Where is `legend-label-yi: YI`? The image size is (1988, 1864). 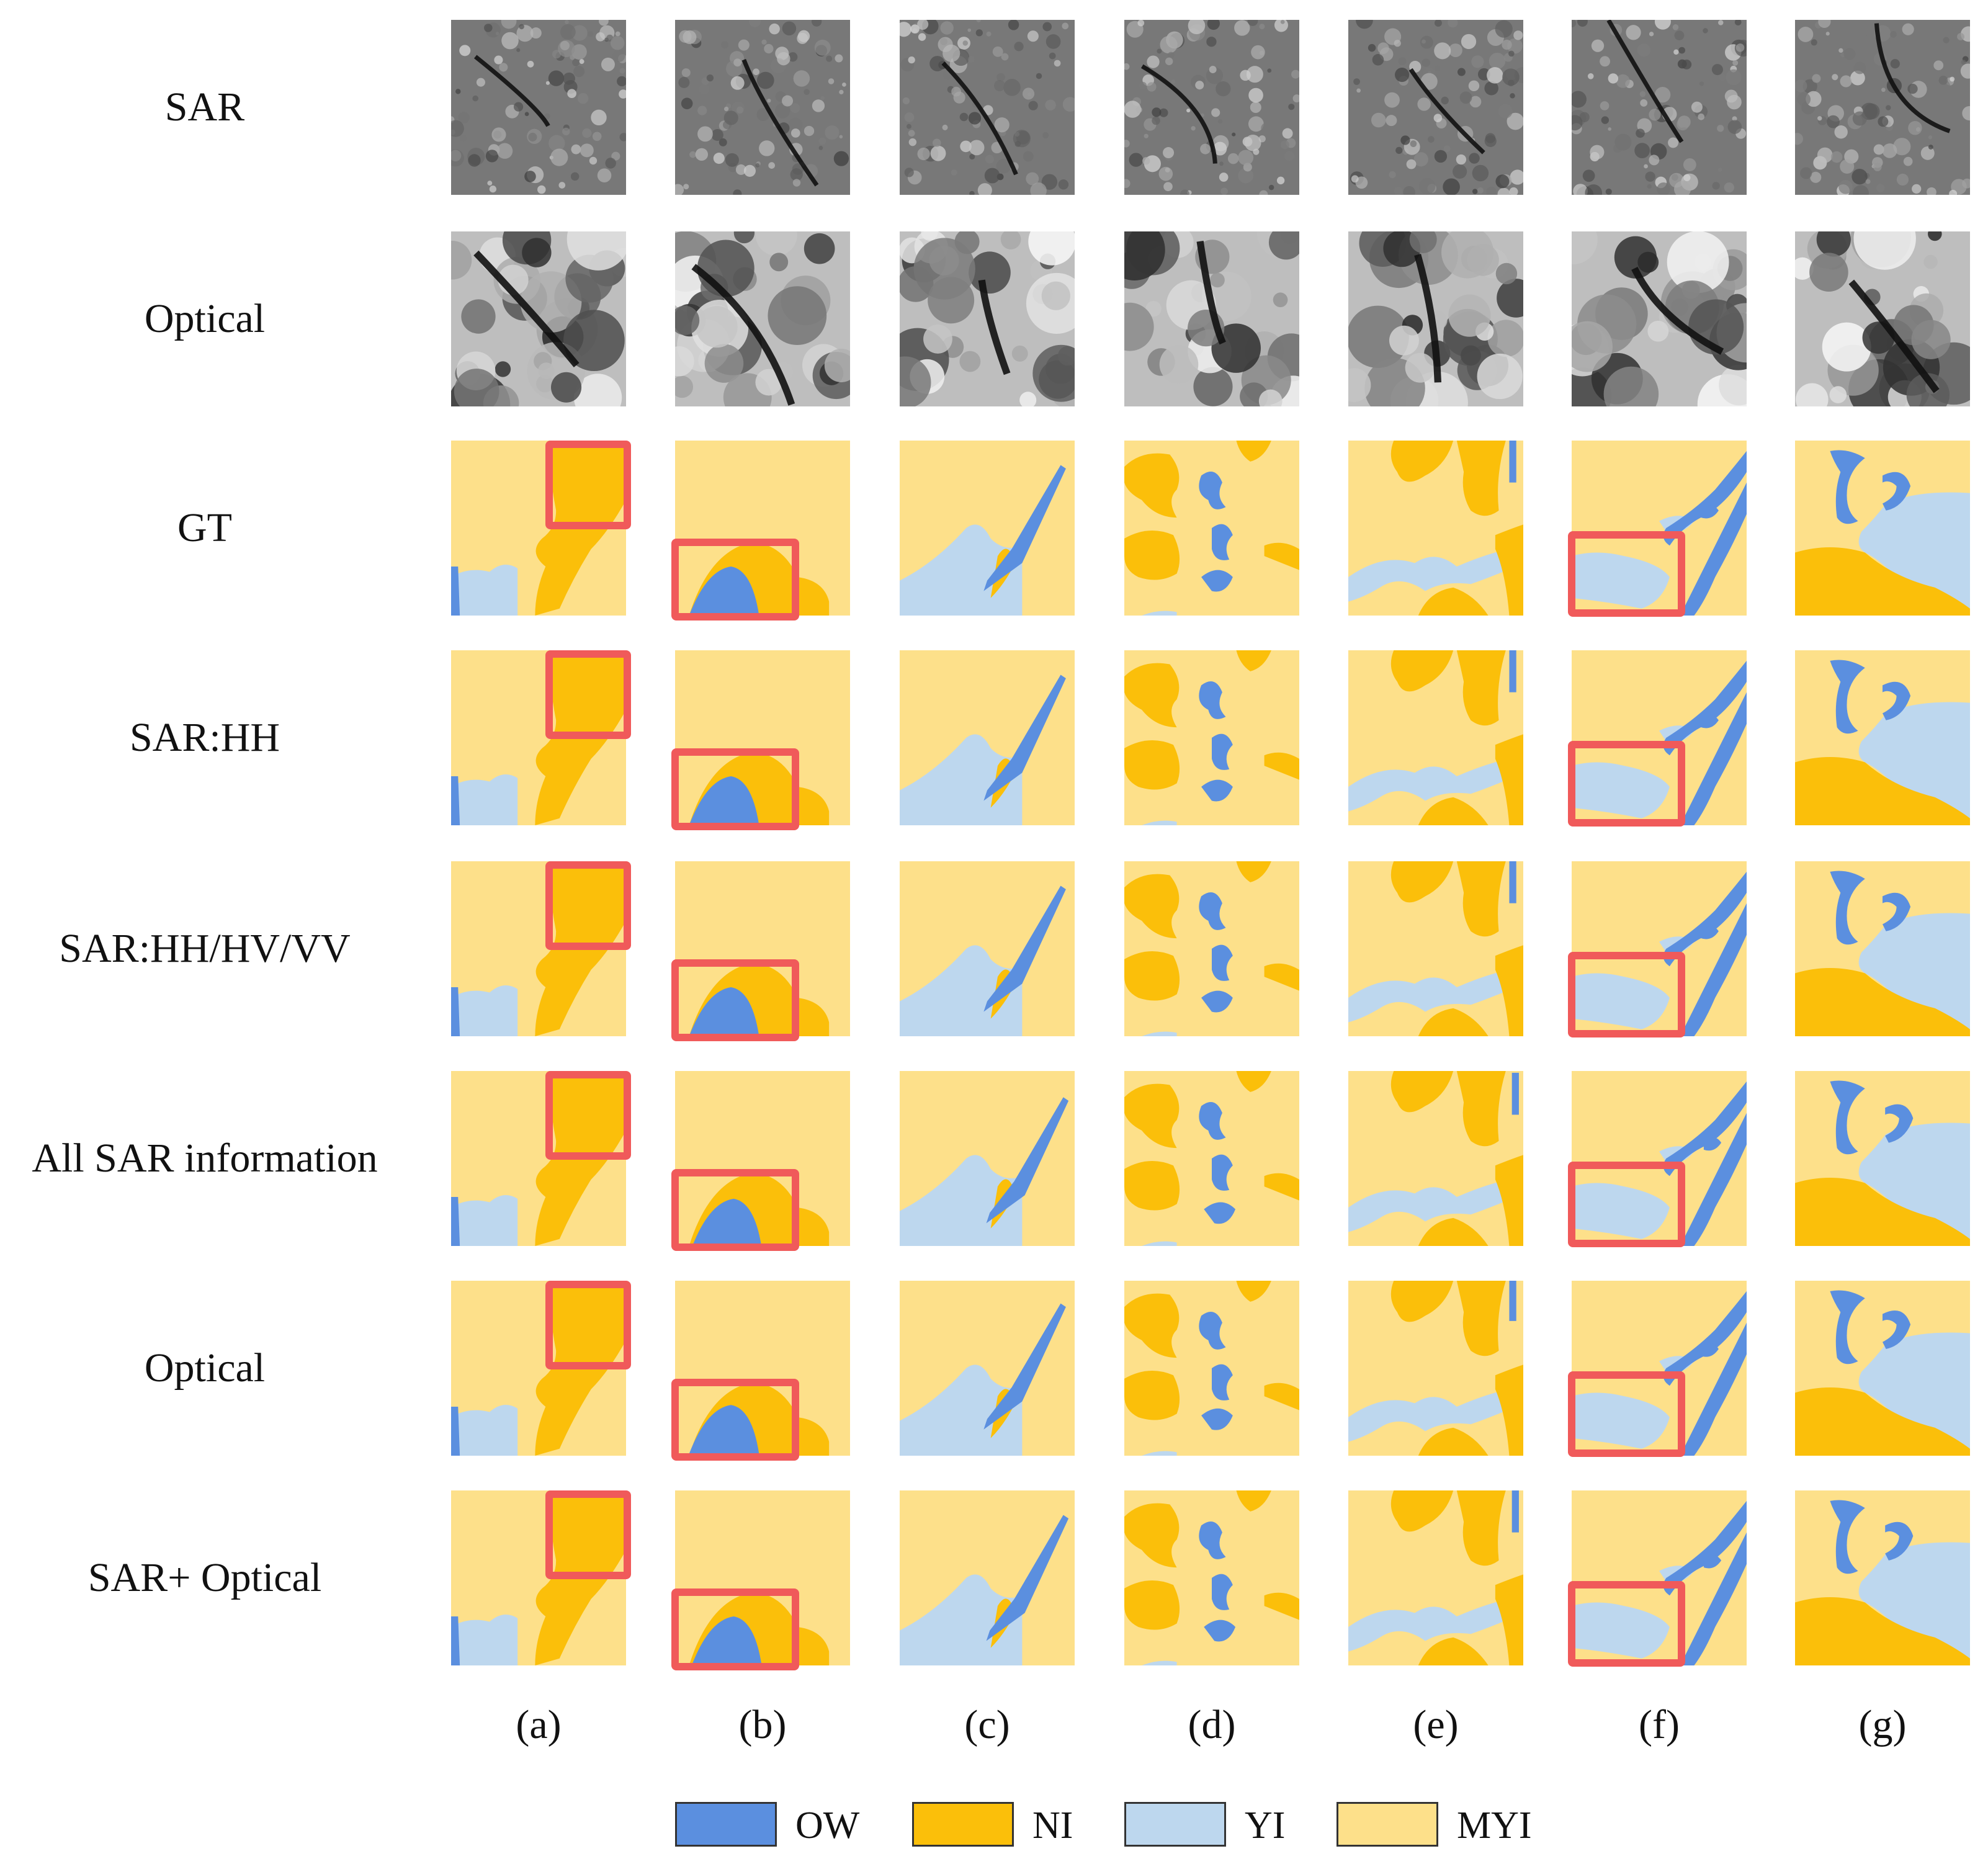 legend-label-yi: YI is located at coordinates (1265, 1825).